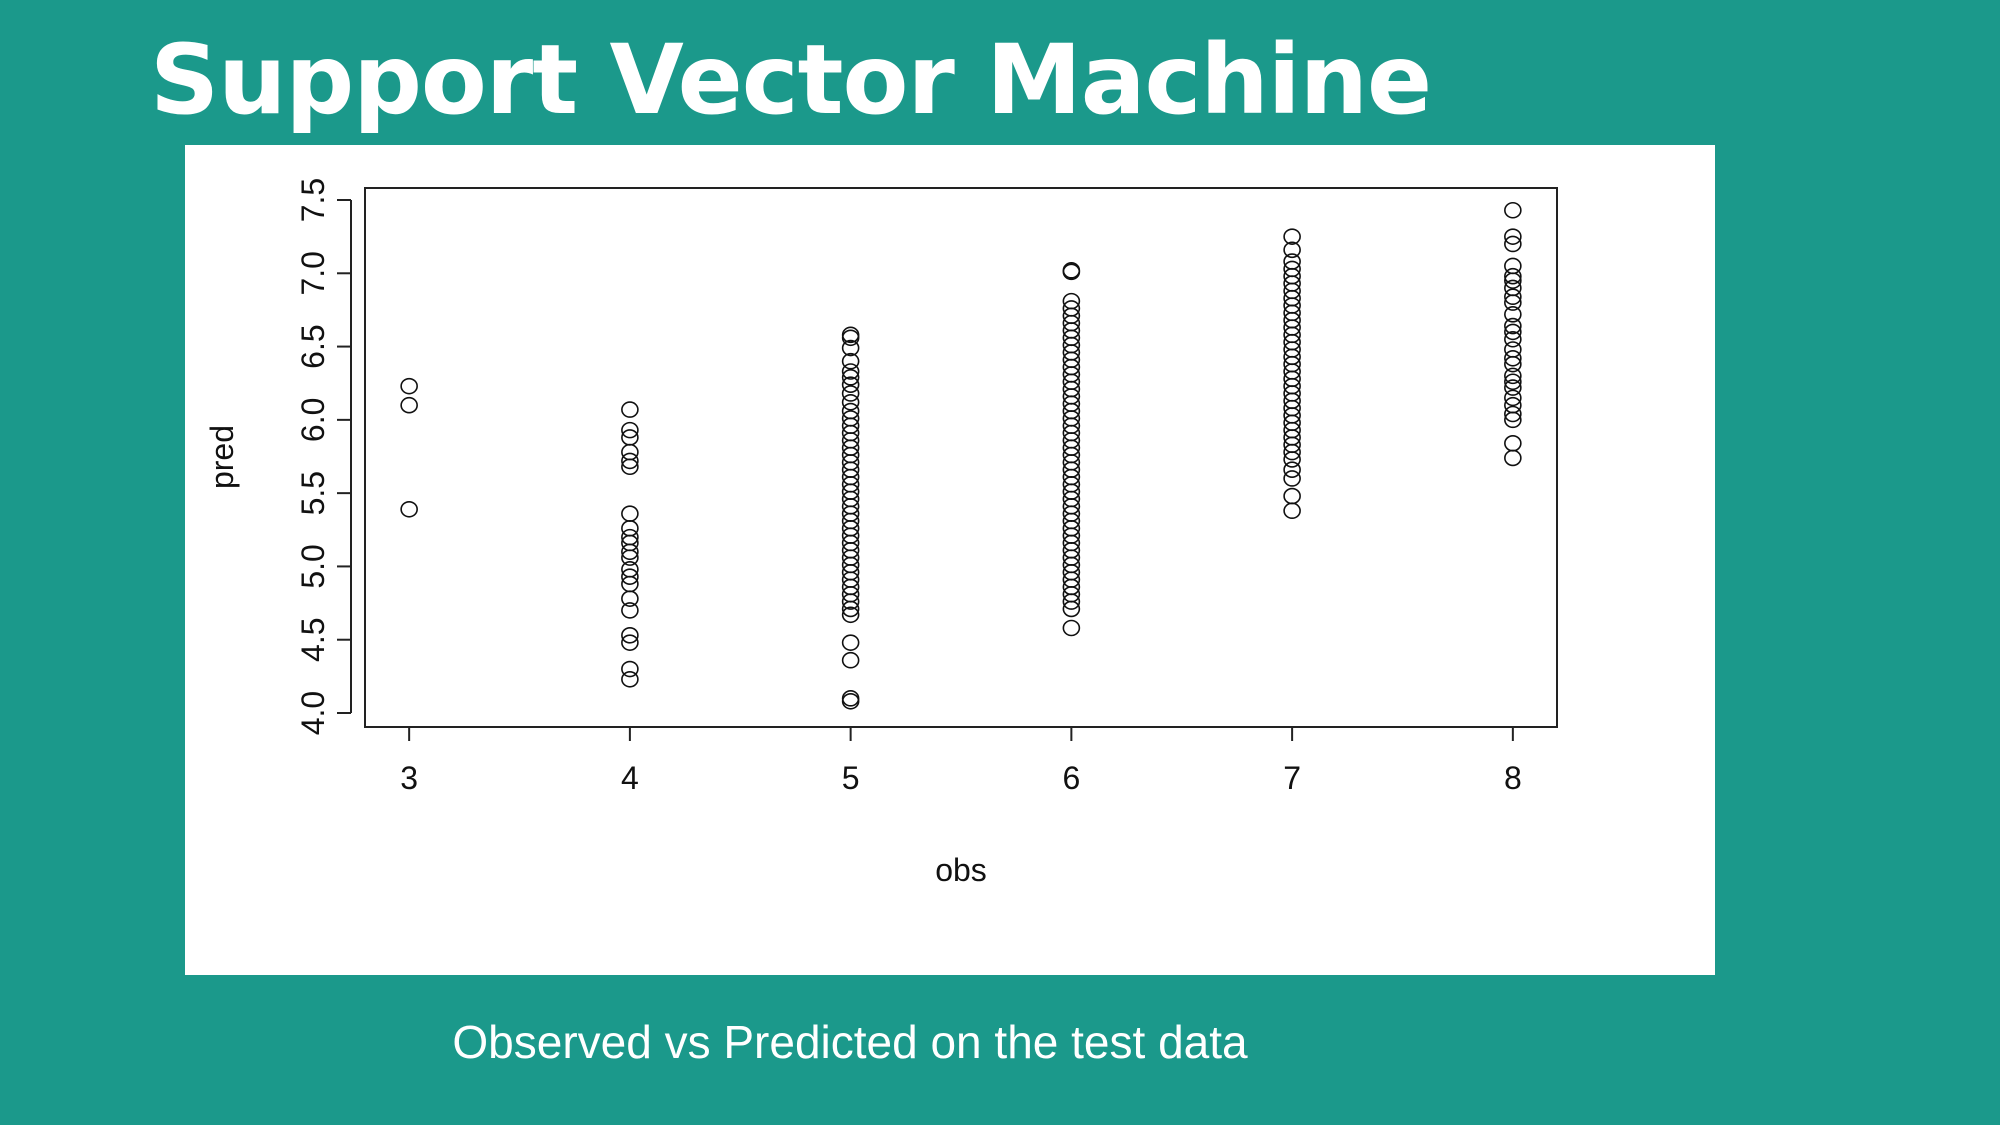  What do you see at coordinates (313, 420) in the screenshot?
I see `y-tick-label: 6.0` at bounding box center [313, 420].